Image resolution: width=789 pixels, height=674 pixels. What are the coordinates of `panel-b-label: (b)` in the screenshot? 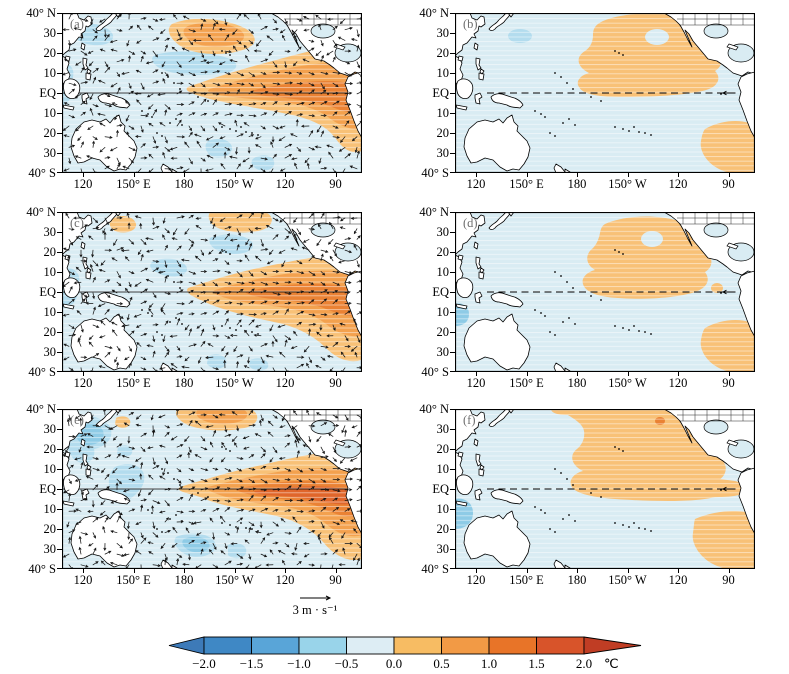 It's located at (470, 24).